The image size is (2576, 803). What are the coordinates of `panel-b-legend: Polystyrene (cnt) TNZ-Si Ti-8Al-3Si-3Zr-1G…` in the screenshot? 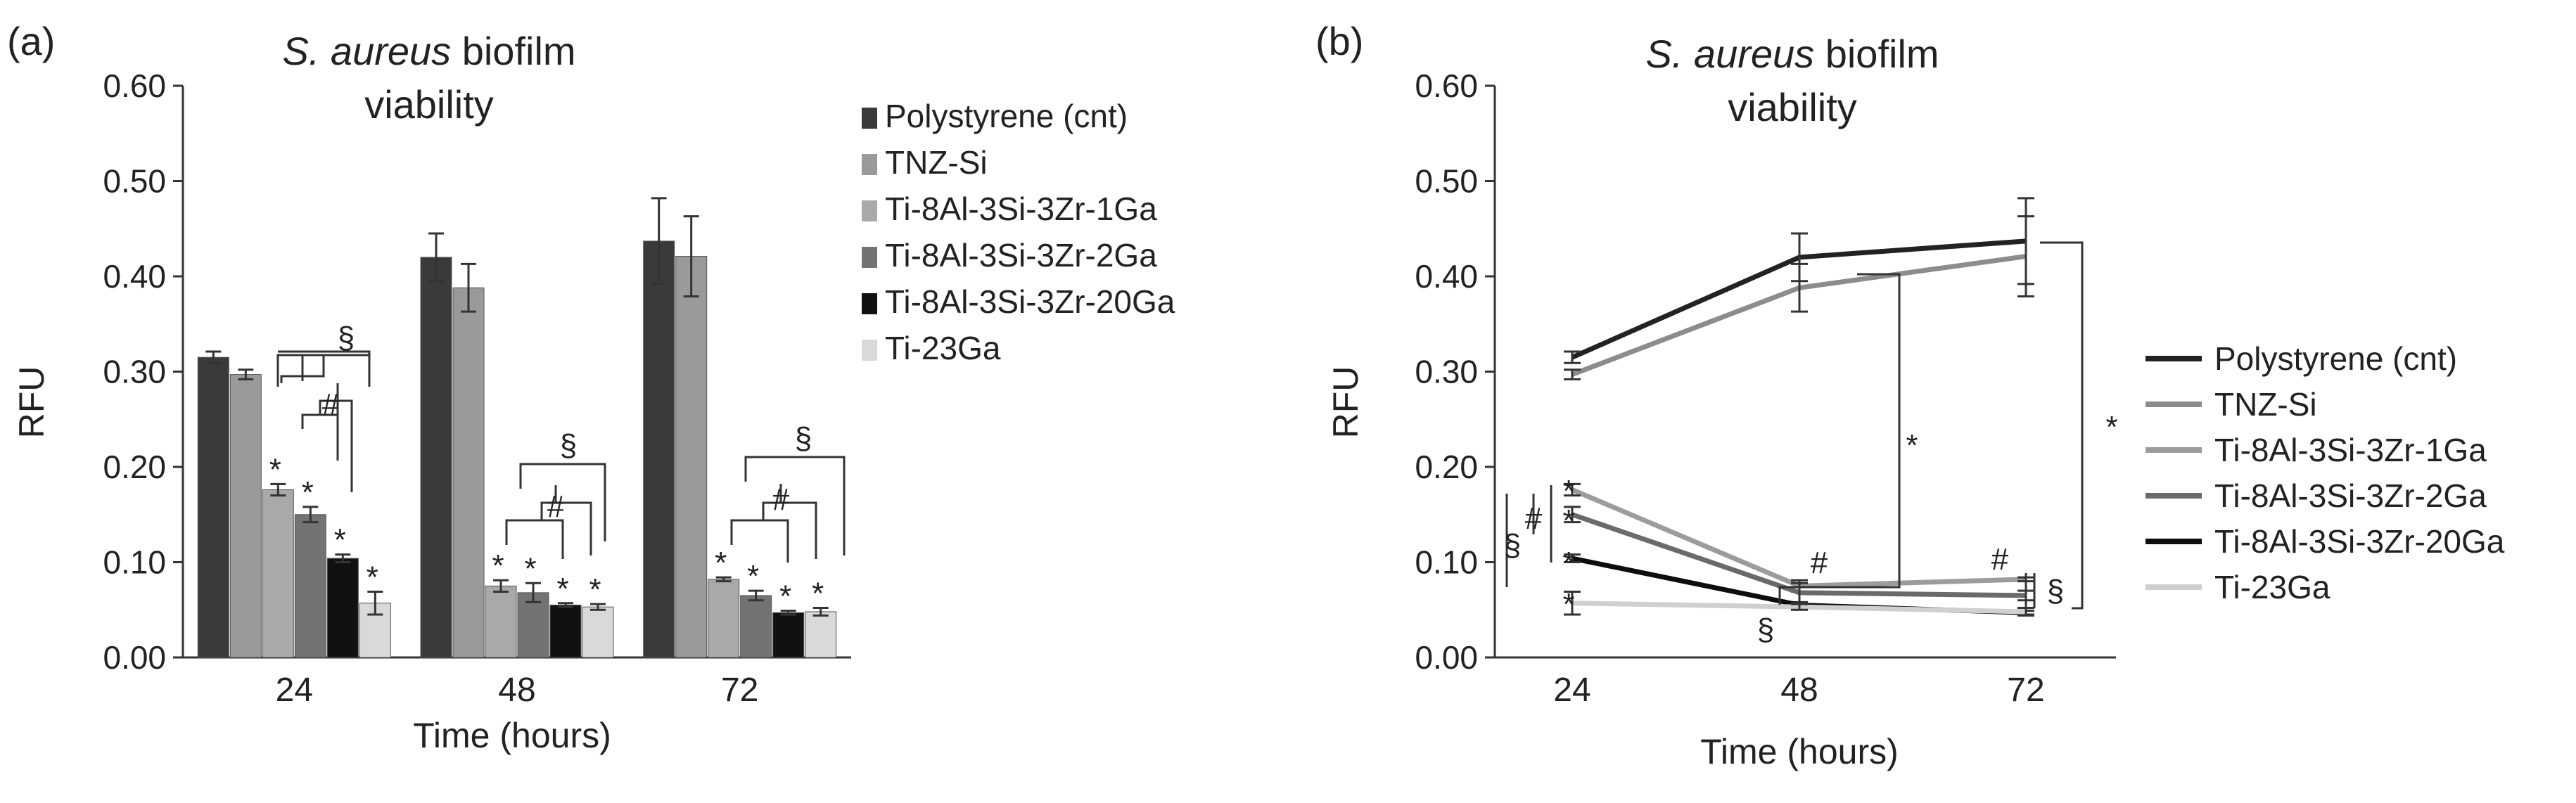 It's located at (2325, 472).